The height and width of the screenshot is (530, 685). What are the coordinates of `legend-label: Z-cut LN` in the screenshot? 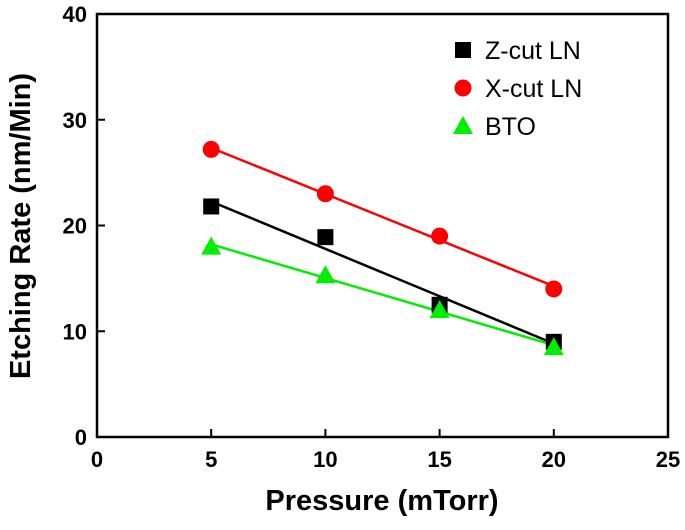 It's located at (533, 51).